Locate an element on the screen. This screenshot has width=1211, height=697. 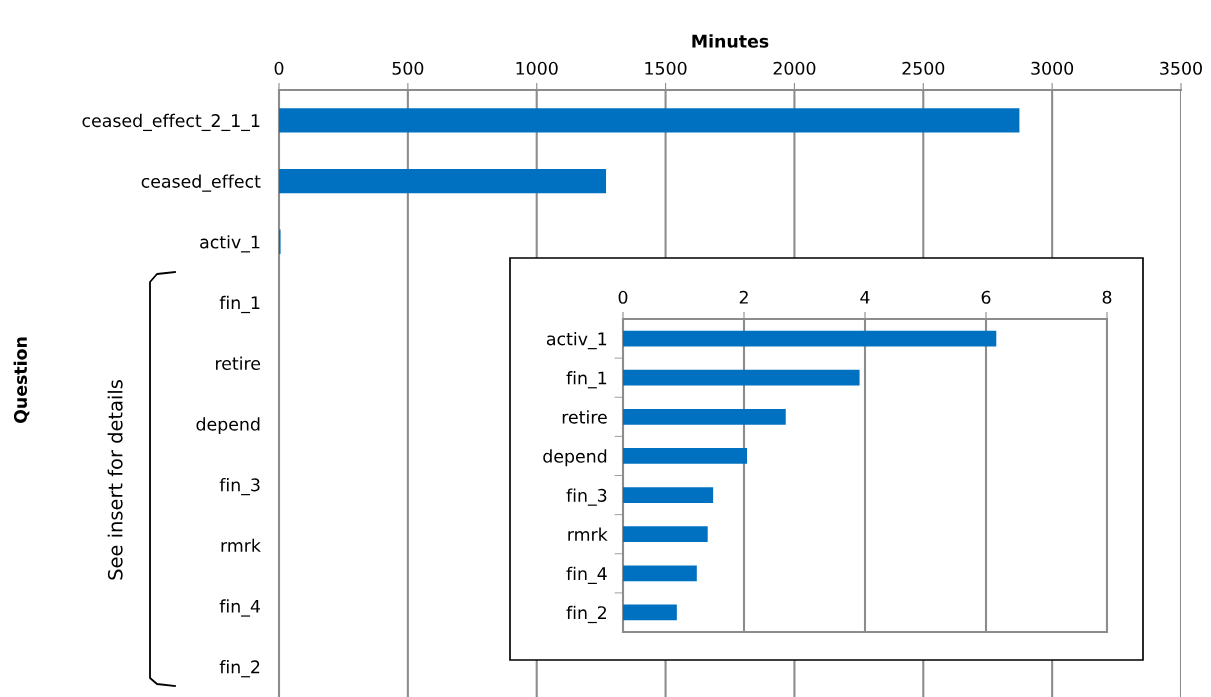
x-tick-label: 2 is located at coordinates (743, 297).